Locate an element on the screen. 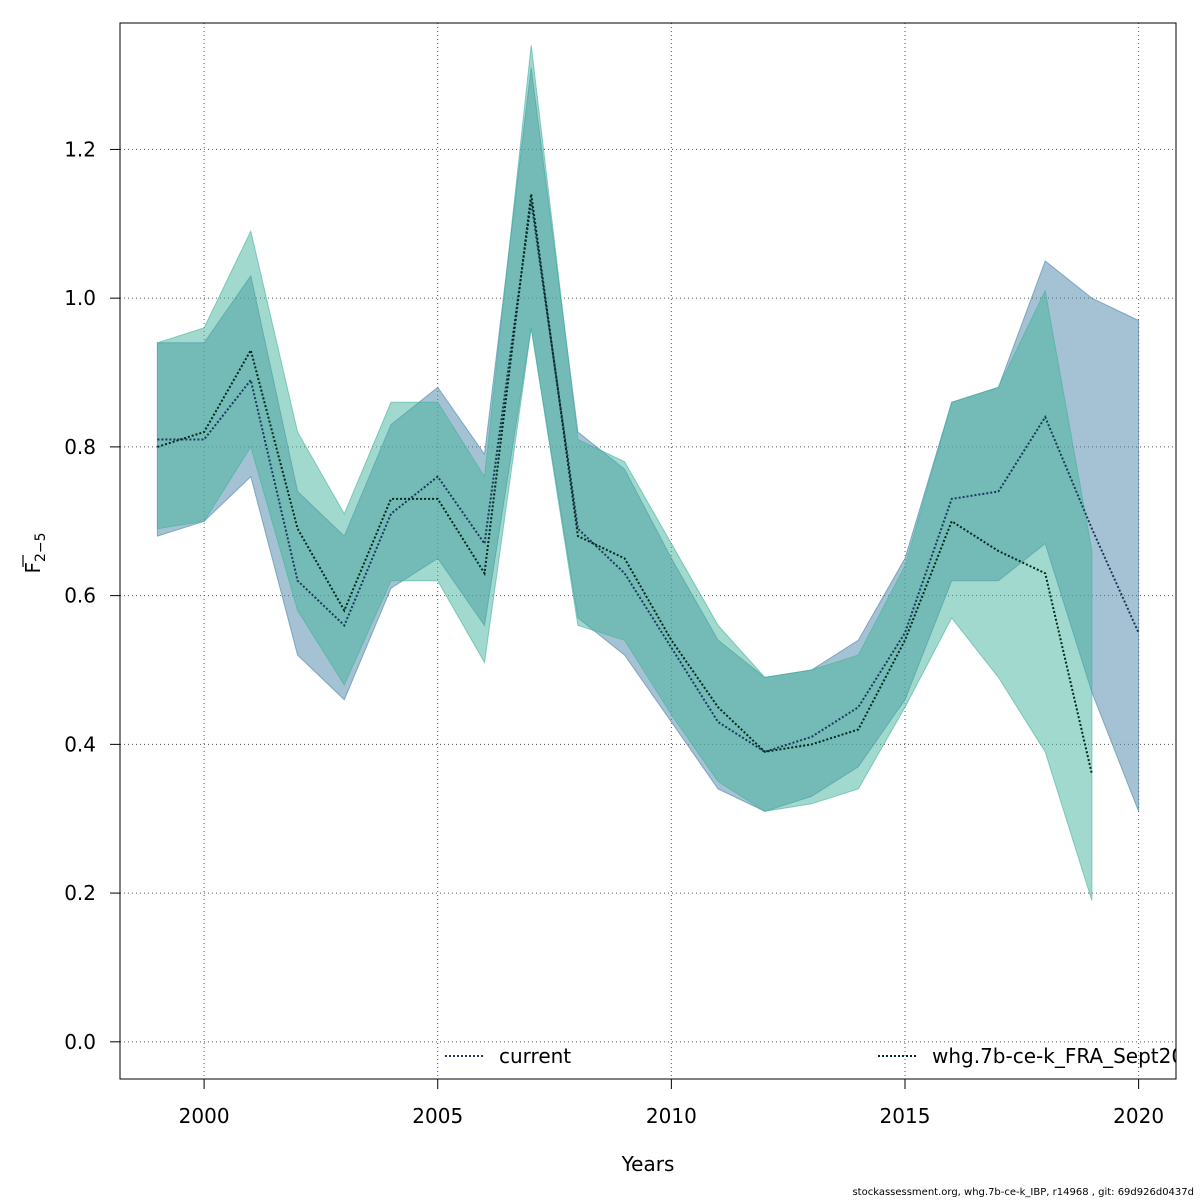 The height and width of the screenshot is (1200, 1200). y-axis-title-text: F2−5 is located at coordinates (35, 552).